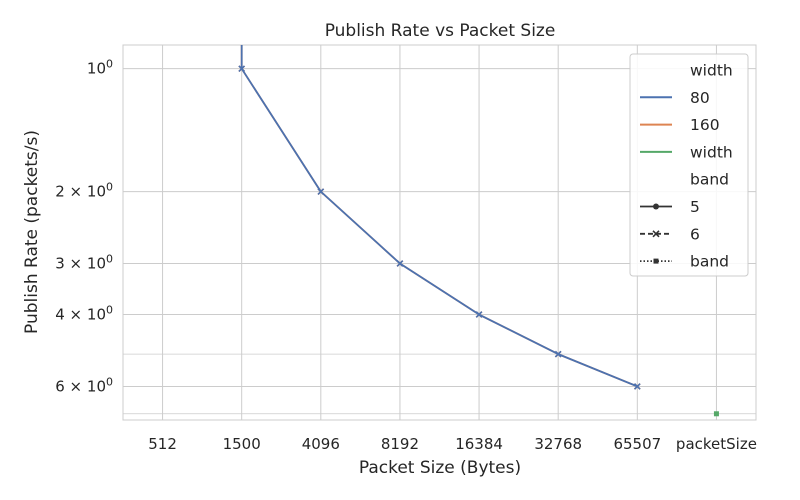 The width and height of the screenshot is (800, 500). I want to click on legend-item-style: 6, so click(670, 234).